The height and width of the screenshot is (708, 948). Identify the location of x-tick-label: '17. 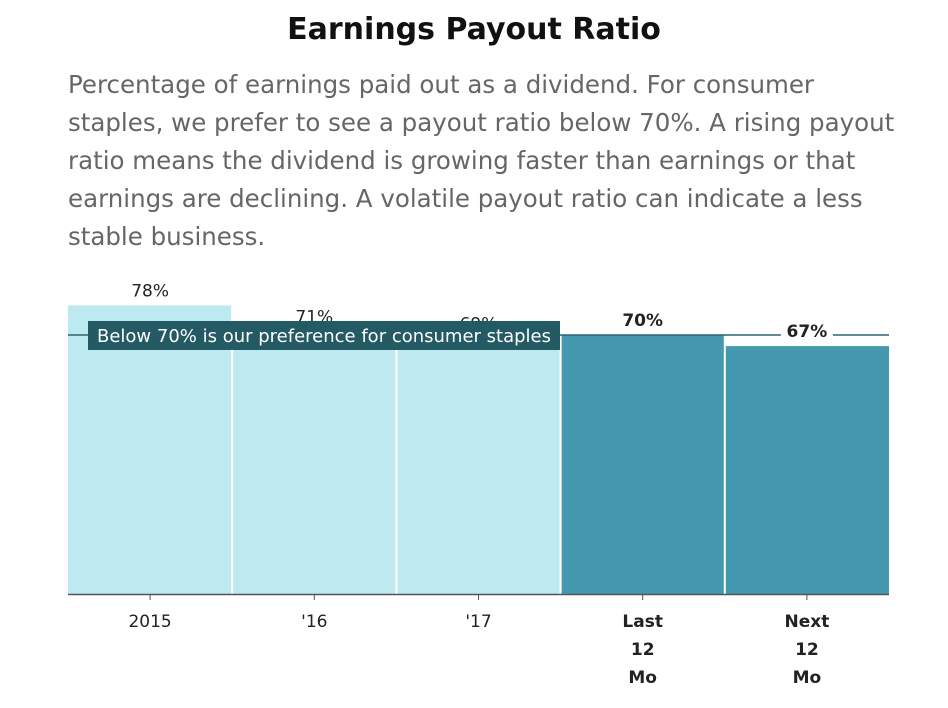
(478, 622).